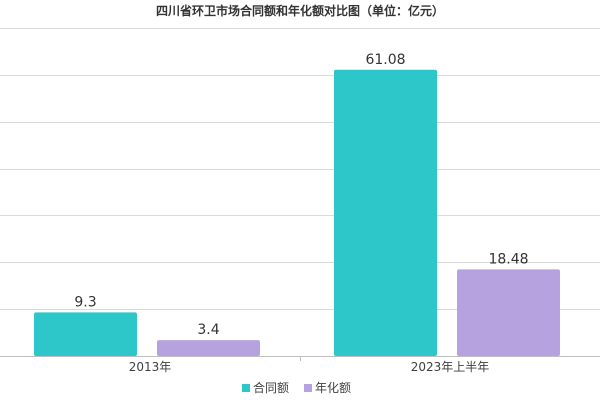  I want to click on x-tick-label: 2023年上半年, so click(450, 367).